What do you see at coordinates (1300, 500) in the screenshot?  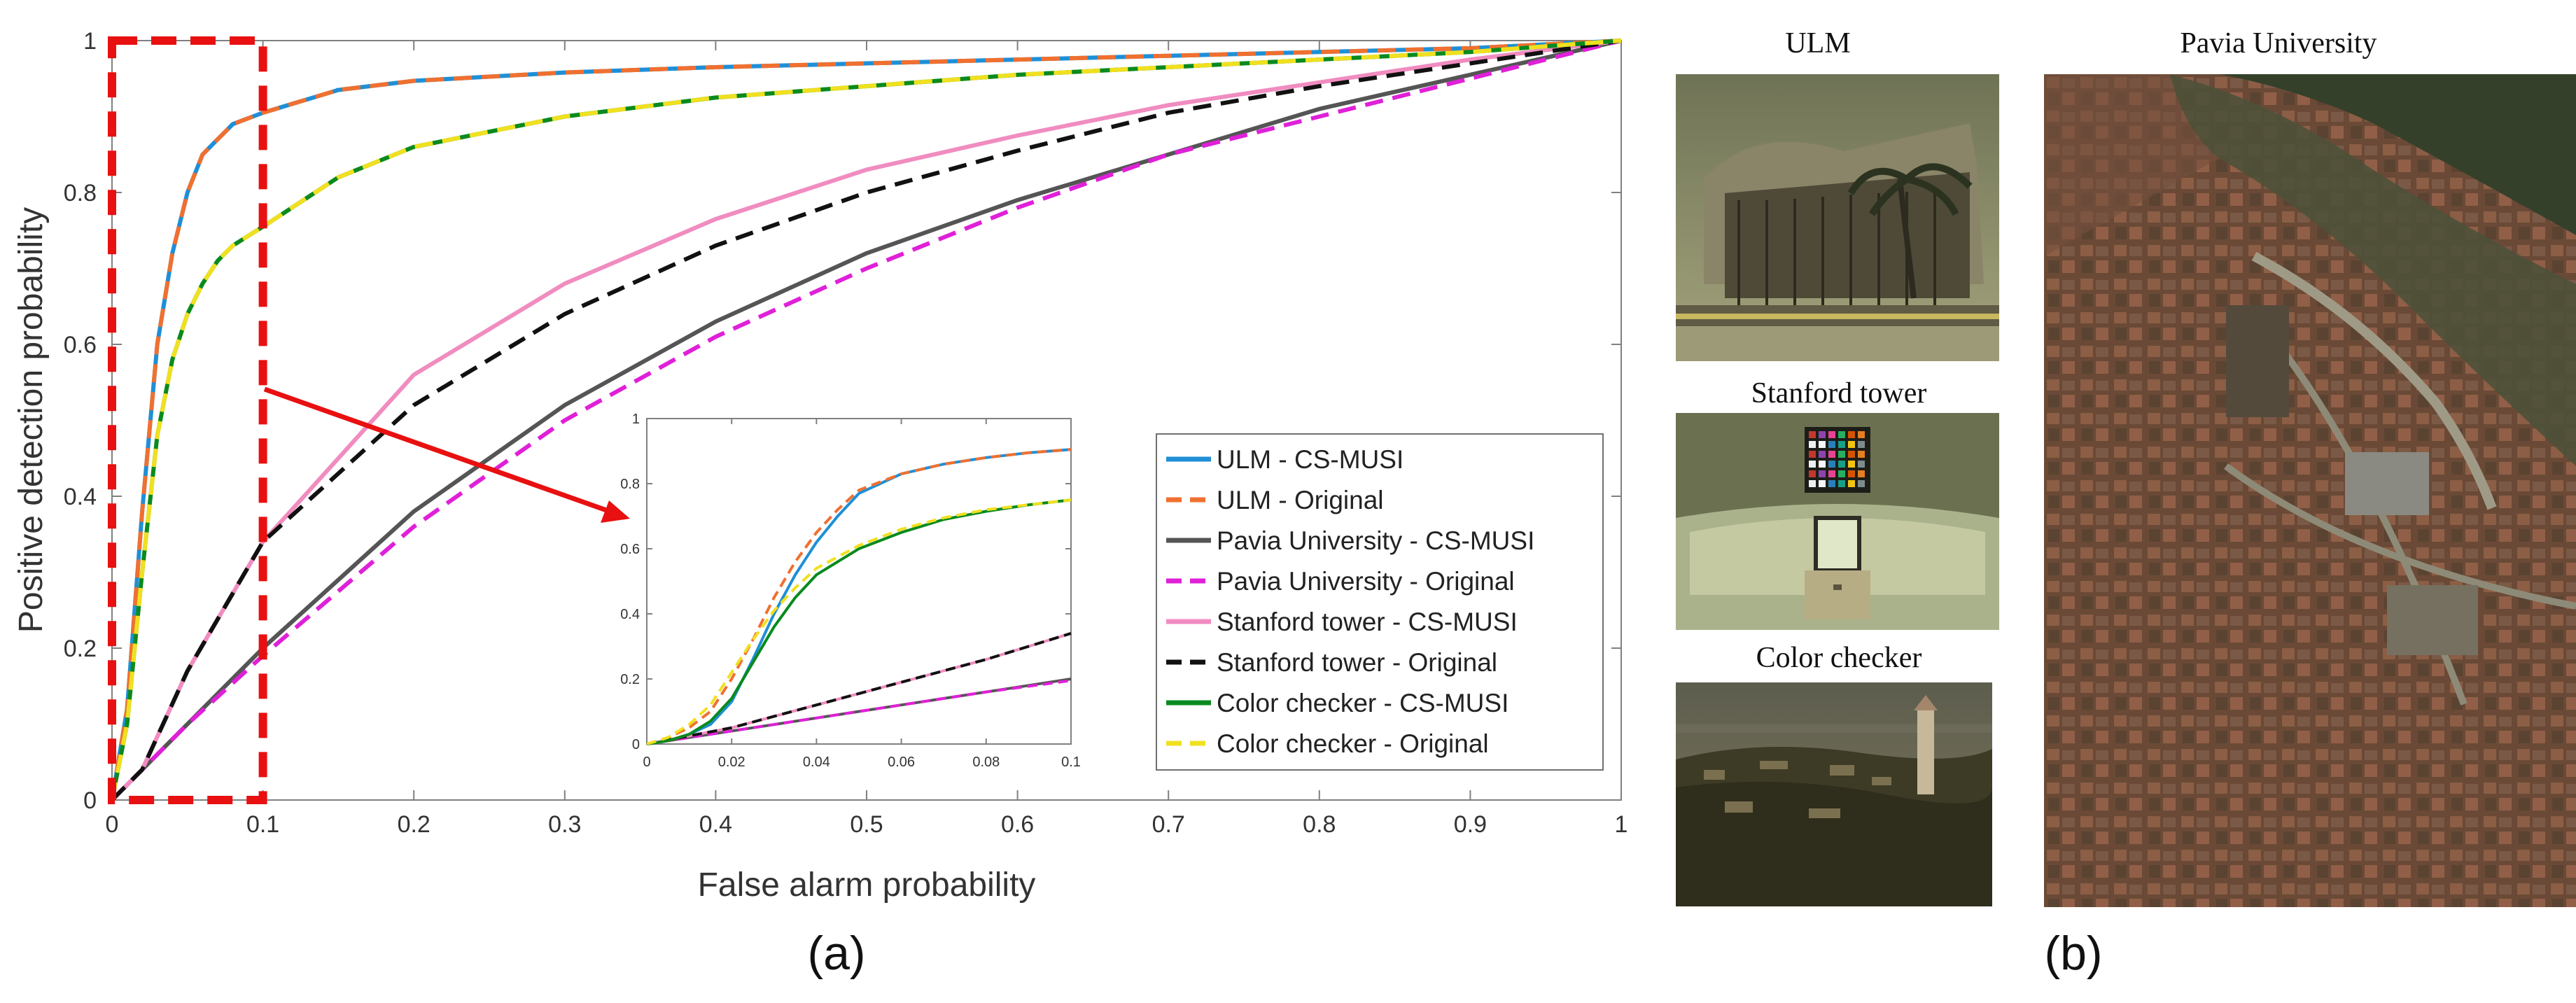 I see `legend-entry-label: ULM - Original` at bounding box center [1300, 500].